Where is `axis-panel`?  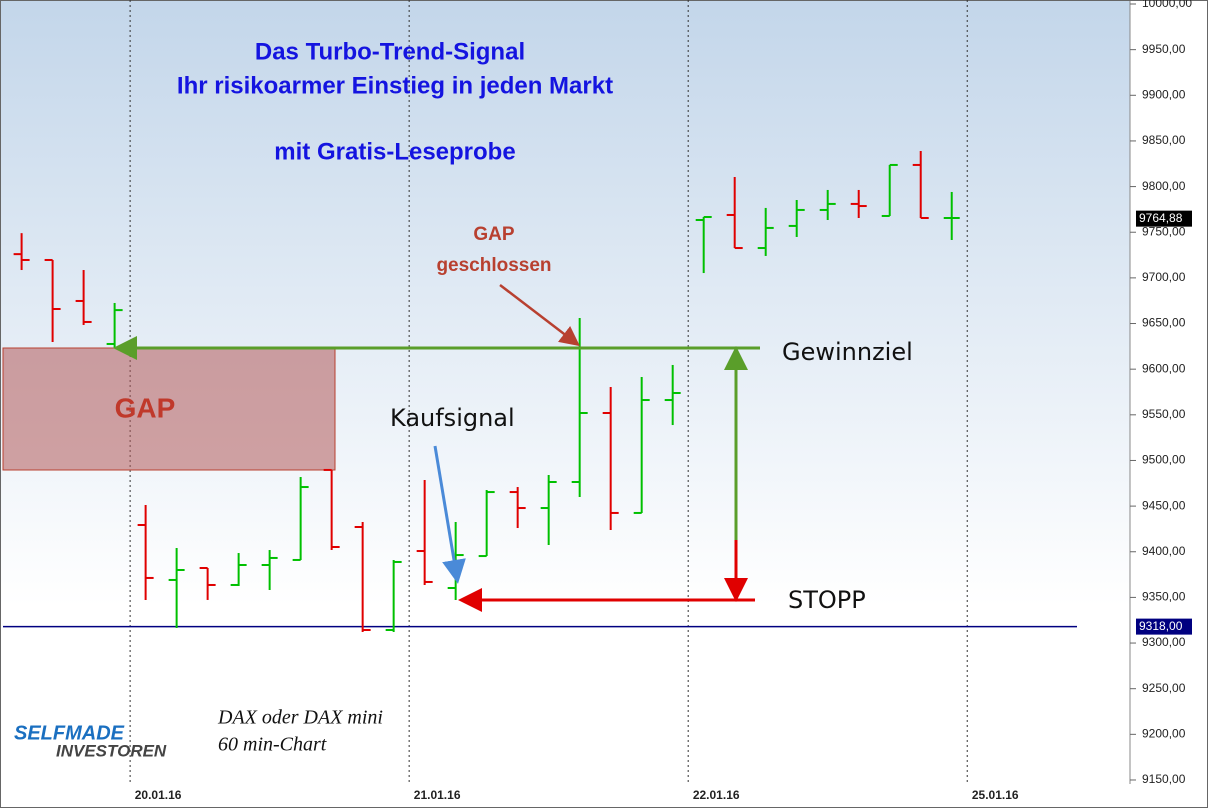 axis-panel is located at coordinates (1169, 404).